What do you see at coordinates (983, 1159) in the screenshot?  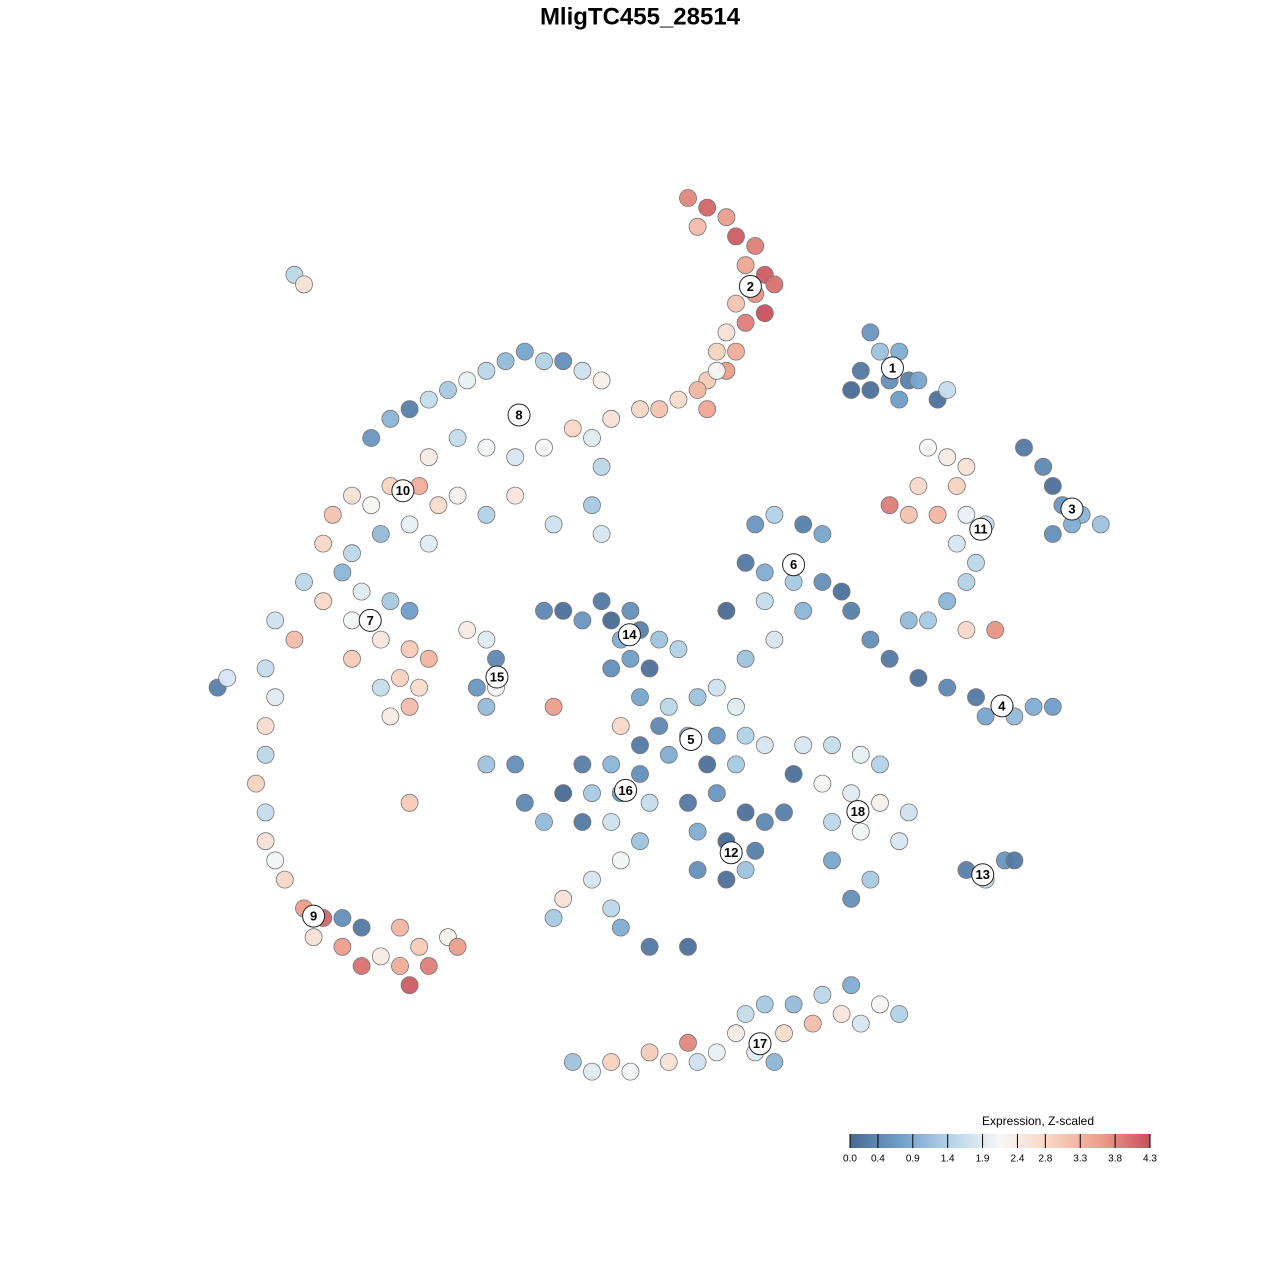 I see `colorbar-tick-label: 1.9` at bounding box center [983, 1159].